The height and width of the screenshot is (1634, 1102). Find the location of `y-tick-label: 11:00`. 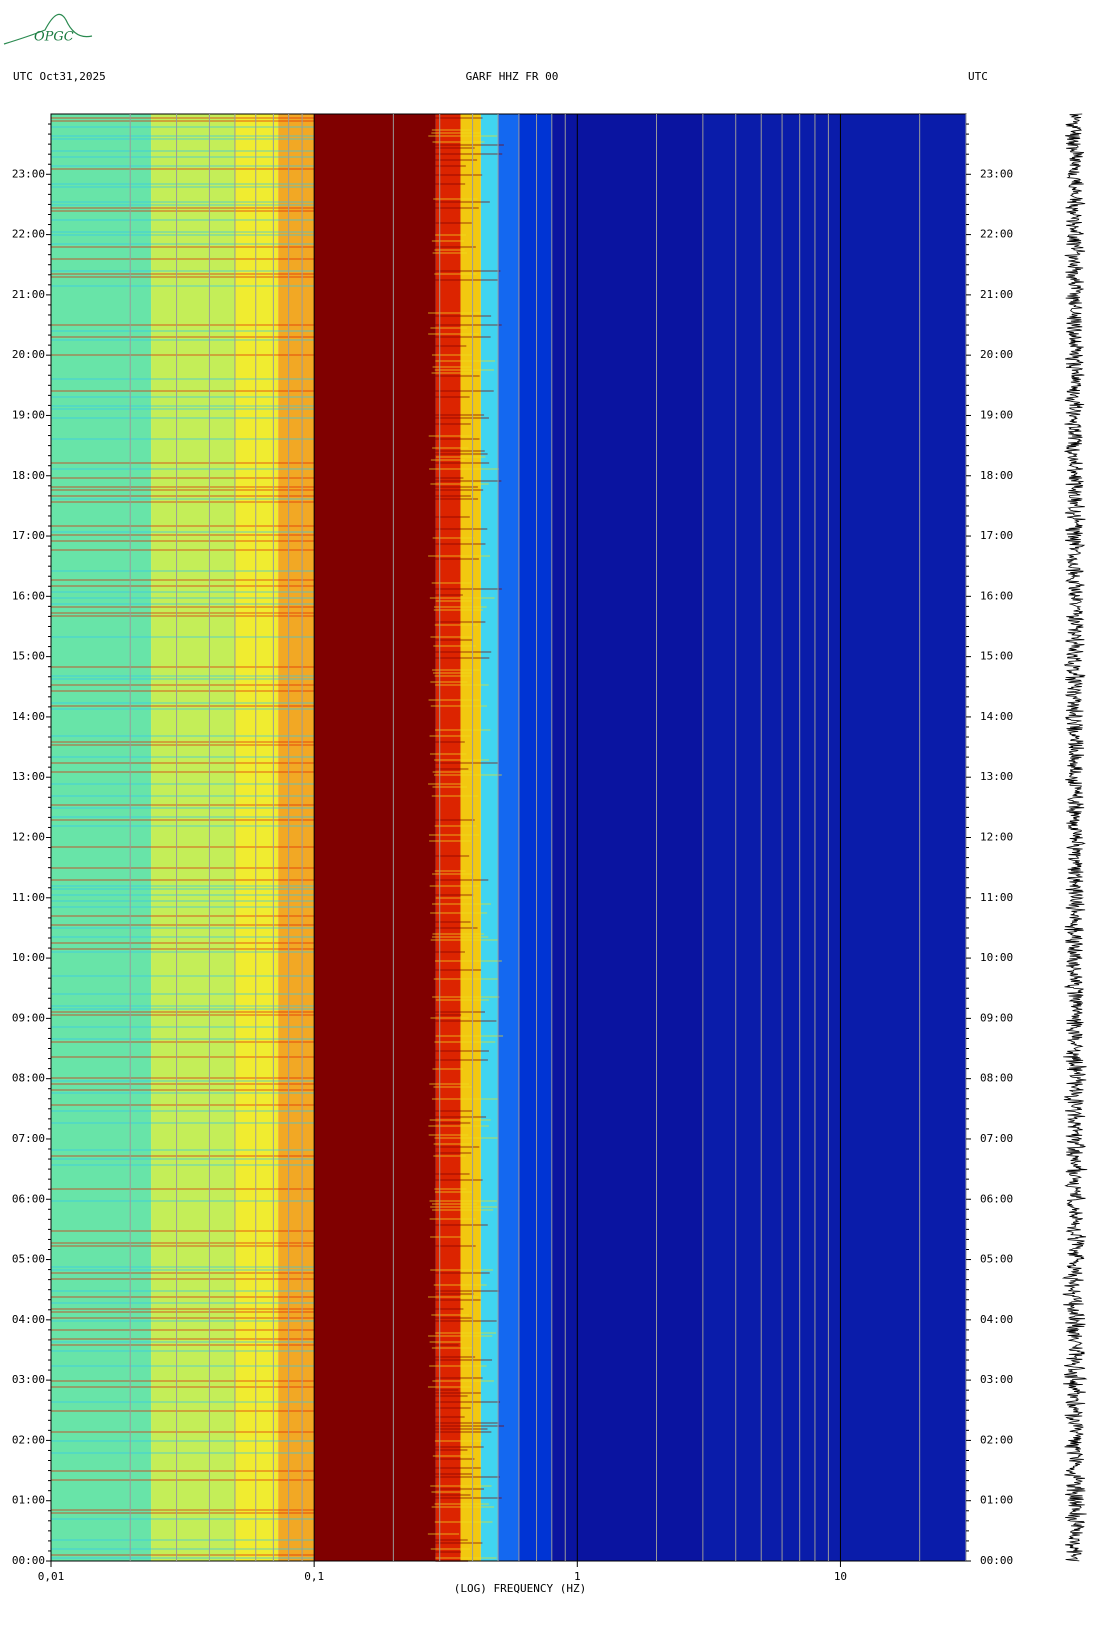

y-tick-label: 11:00 is located at coordinates (28, 897).